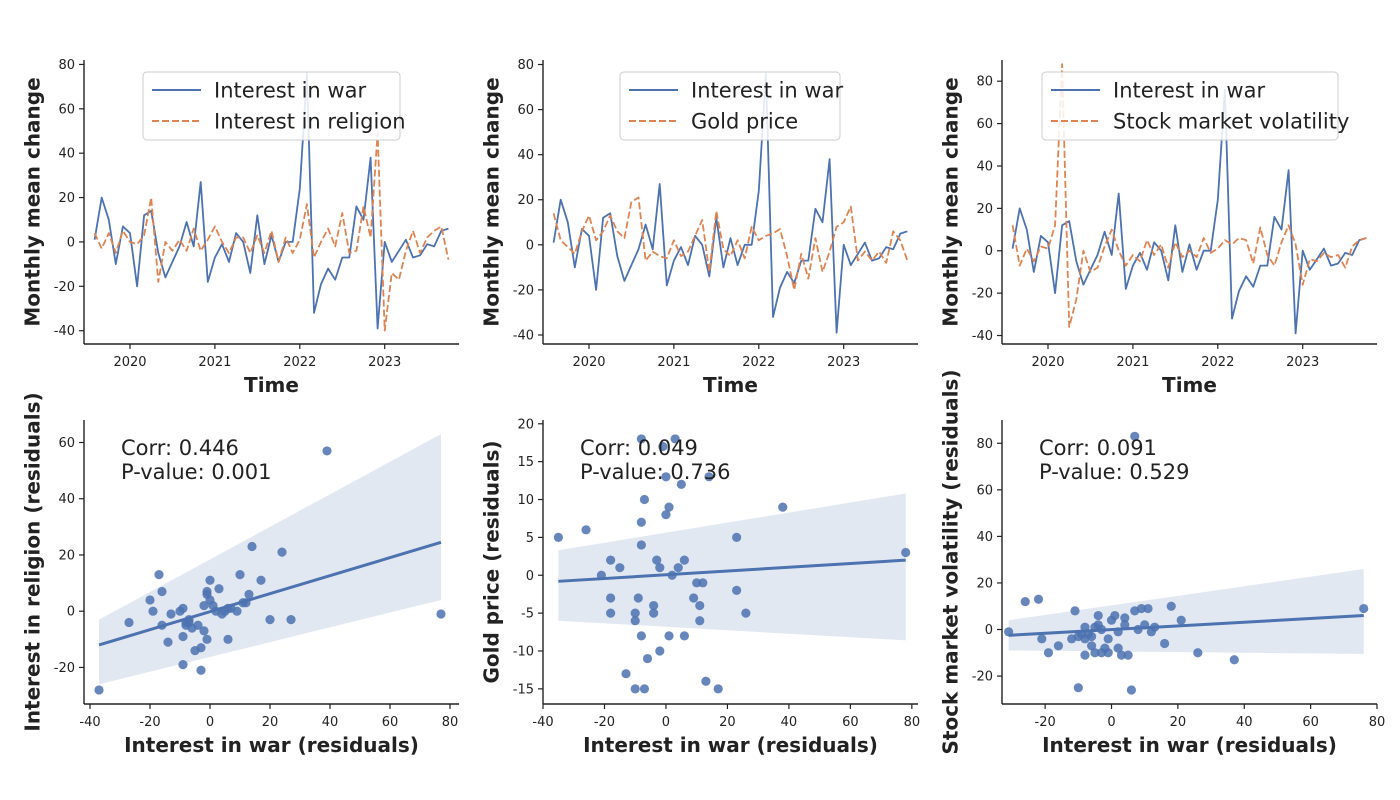 The image size is (1400, 800). I want to click on legend: Interest in war Stock market volatility, so click(1195, 106).